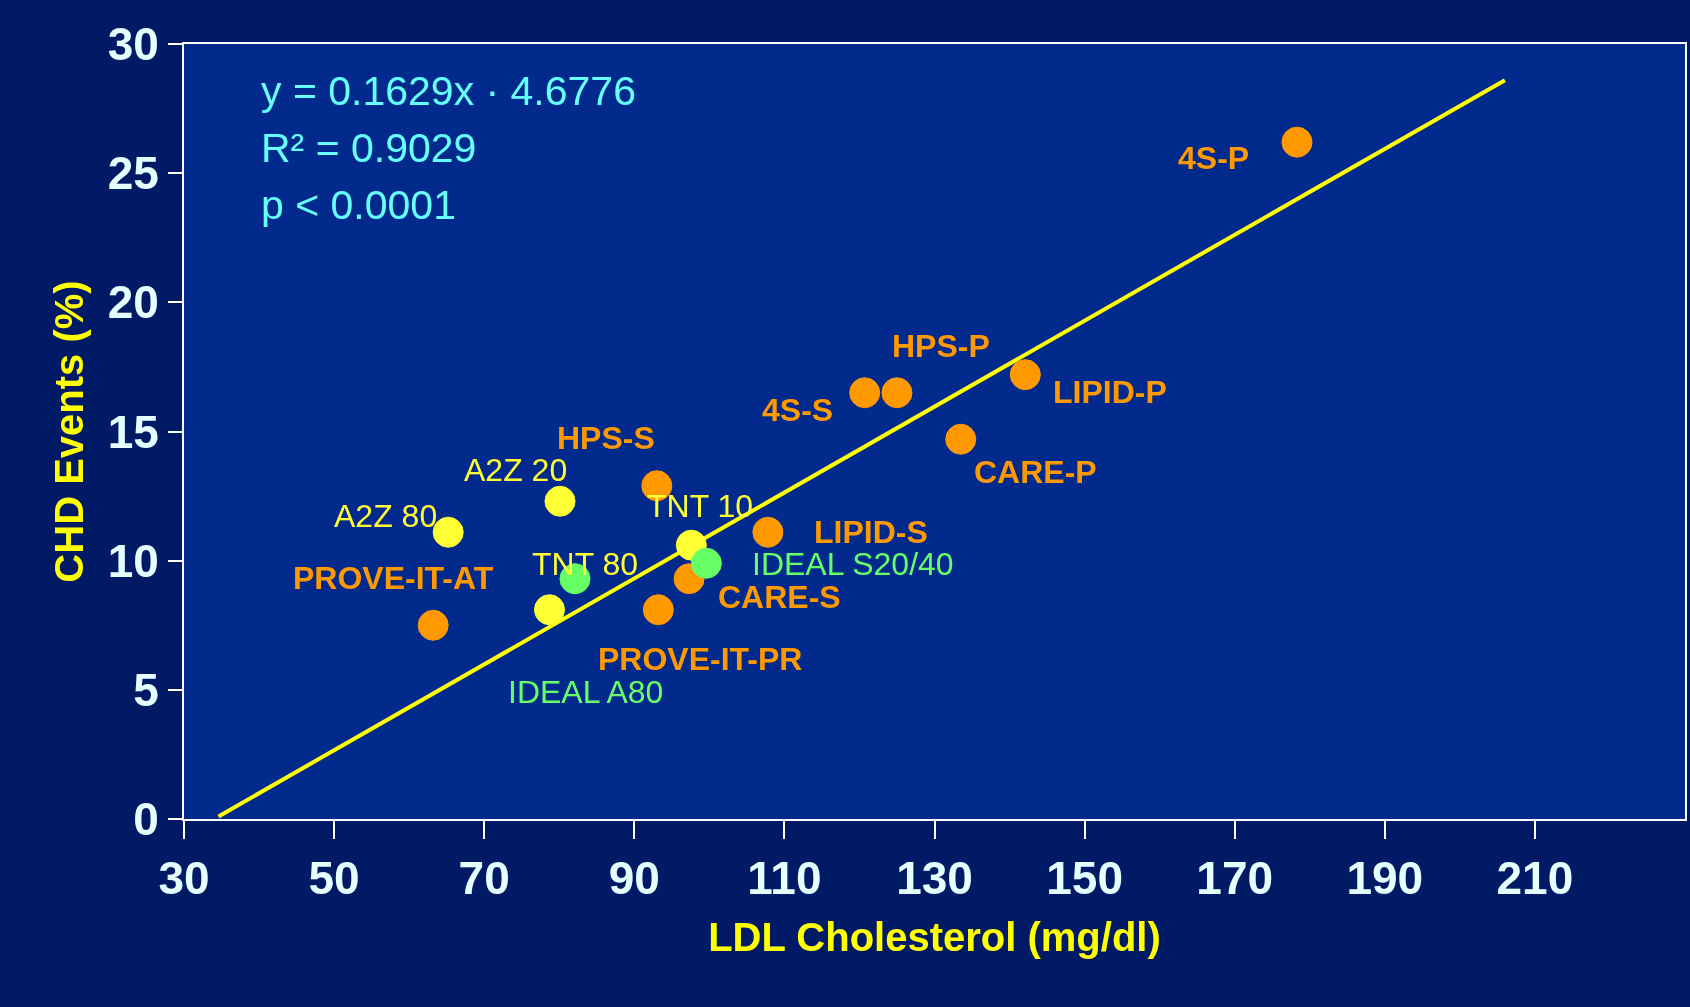  What do you see at coordinates (484, 878) in the screenshot?
I see `x-tick-label: 70` at bounding box center [484, 878].